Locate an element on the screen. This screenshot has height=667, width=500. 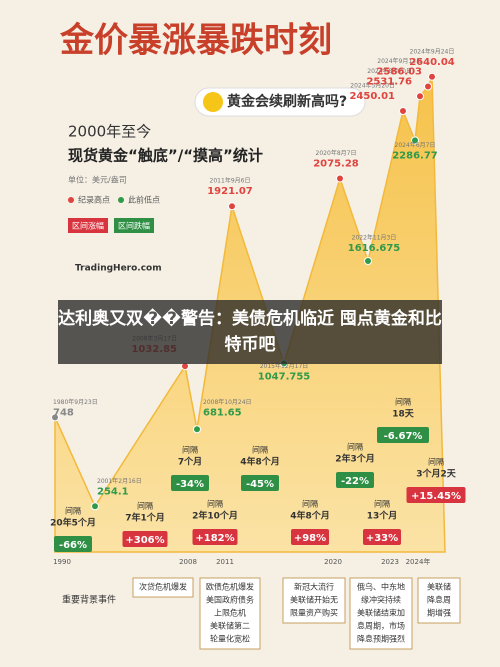
point-date: 2015年12月17日 is located at coordinates (284, 366).